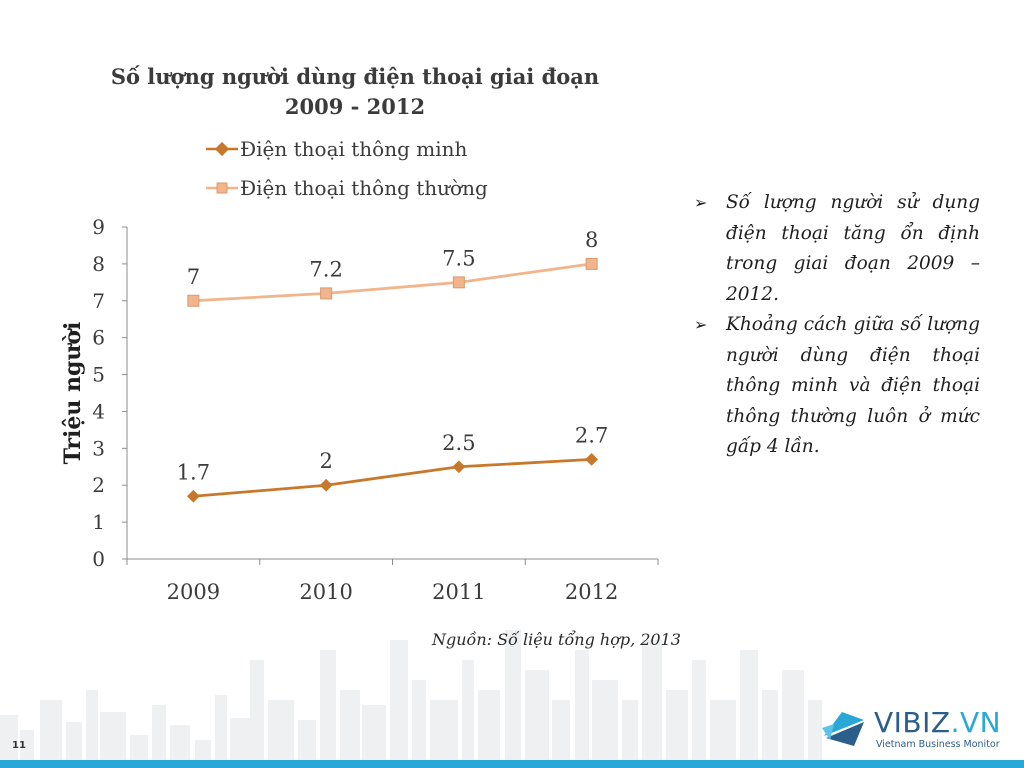 The width and height of the screenshot is (1024, 768). I want to click on legend-entry-feature-phone: Điện thoại thông thường, so click(346, 188).